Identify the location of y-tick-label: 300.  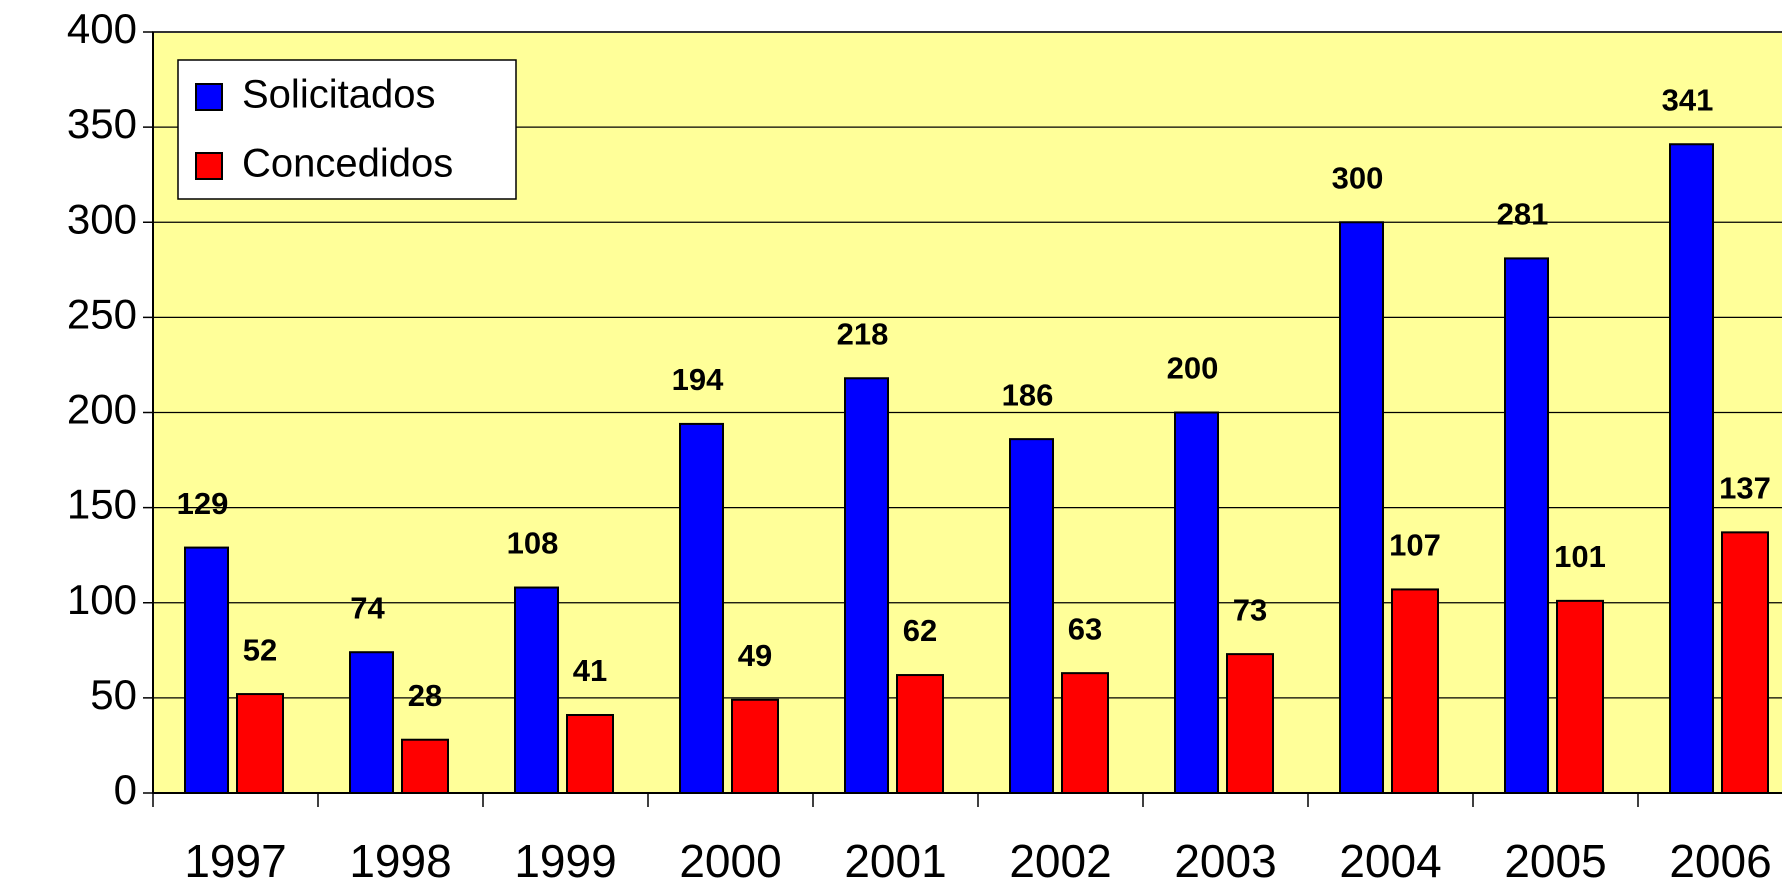
(102, 218).